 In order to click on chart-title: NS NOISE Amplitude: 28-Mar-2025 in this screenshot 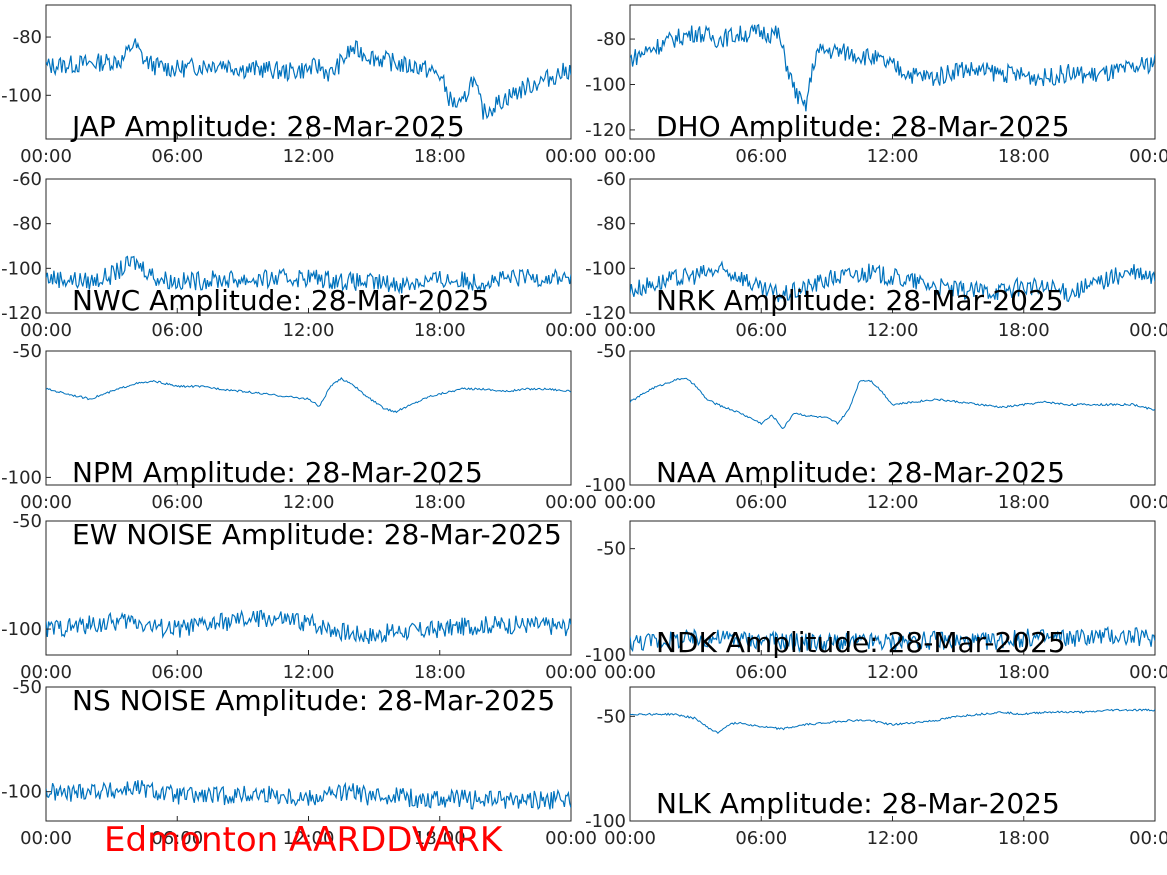, I will do `click(313, 700)`.